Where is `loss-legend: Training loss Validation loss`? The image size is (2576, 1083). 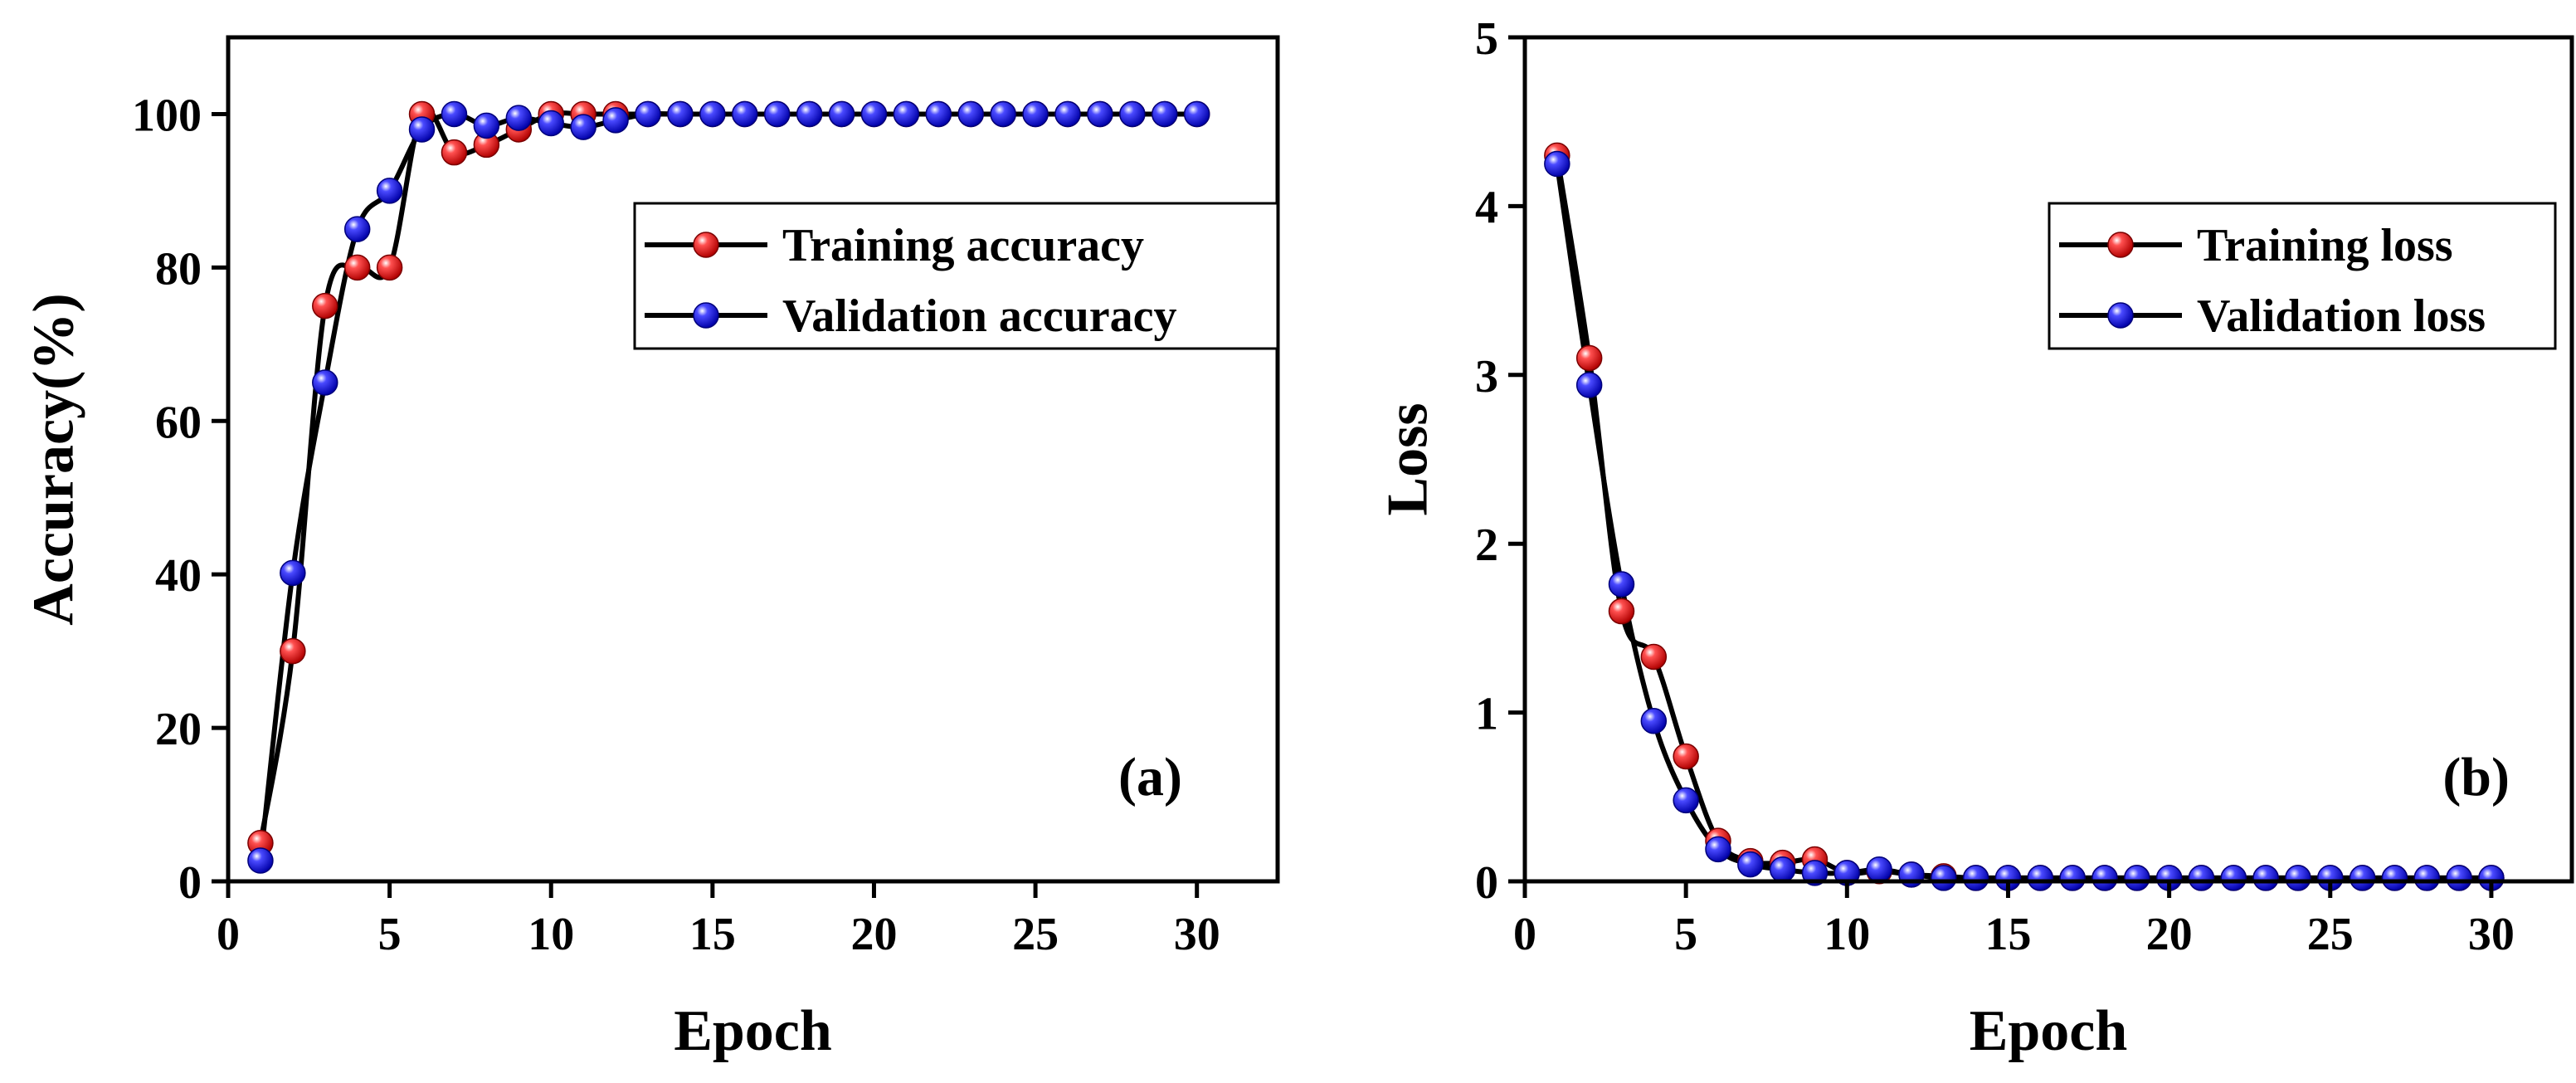
loss-legend: Training loss Validation loss is located at coordinates (2302, 276).